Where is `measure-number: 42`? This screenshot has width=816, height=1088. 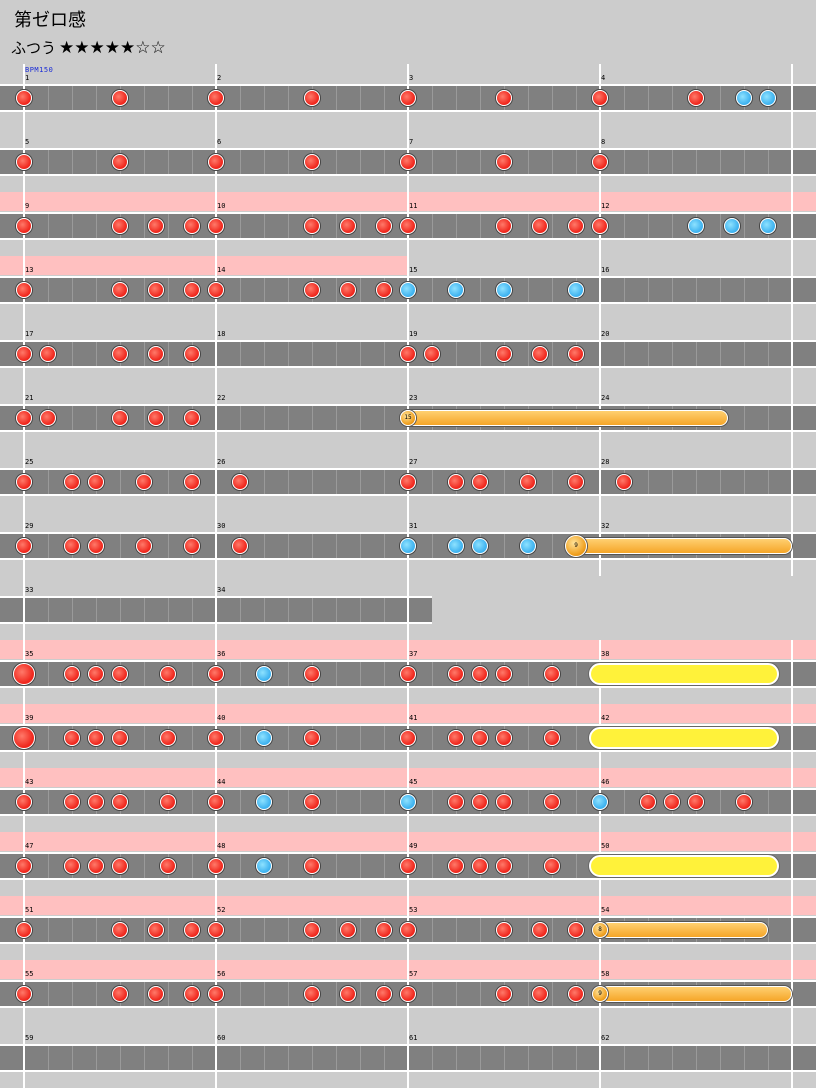 measure-number: 42 is located at coordinates (605, 718).